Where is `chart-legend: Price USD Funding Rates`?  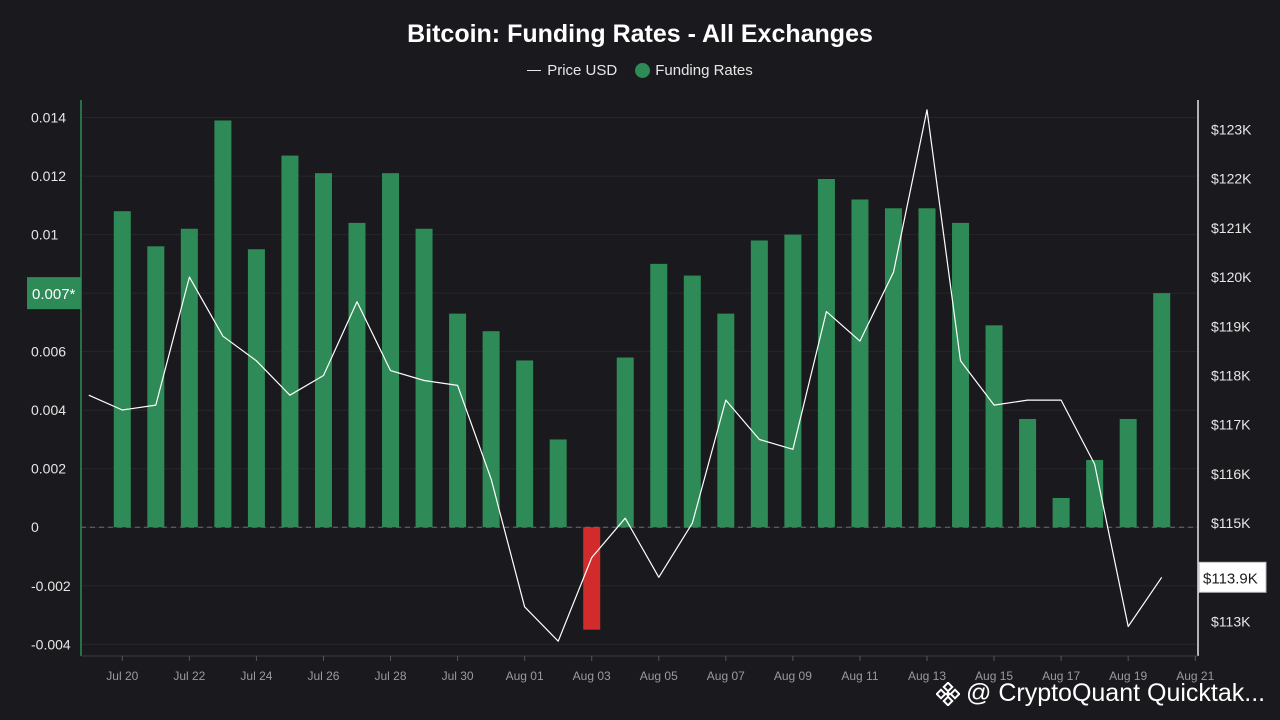
chart-legend: Price USD Funding Rates is located at coordinates (640, 70).